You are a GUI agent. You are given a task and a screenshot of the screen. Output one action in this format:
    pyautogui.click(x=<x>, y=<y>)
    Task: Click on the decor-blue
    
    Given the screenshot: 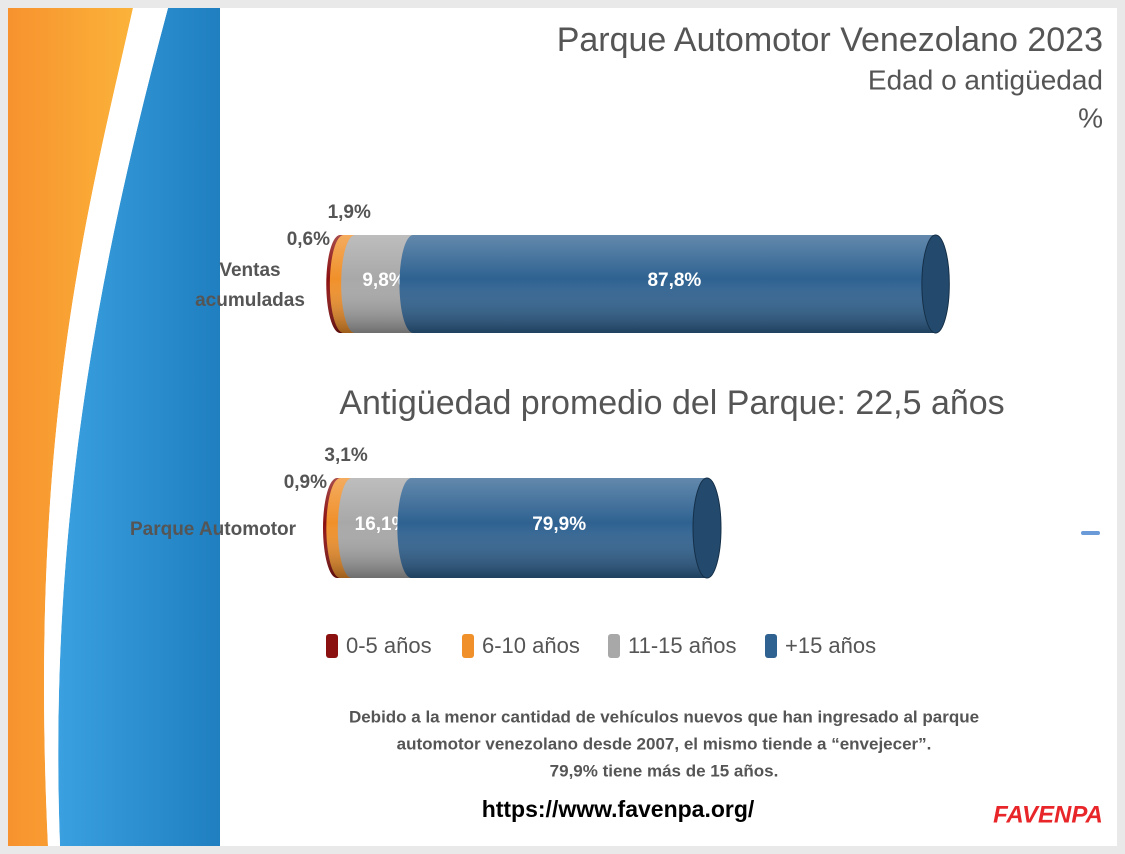 What is the action you would take?
    pyautogui.click(x=139, y=427)
    